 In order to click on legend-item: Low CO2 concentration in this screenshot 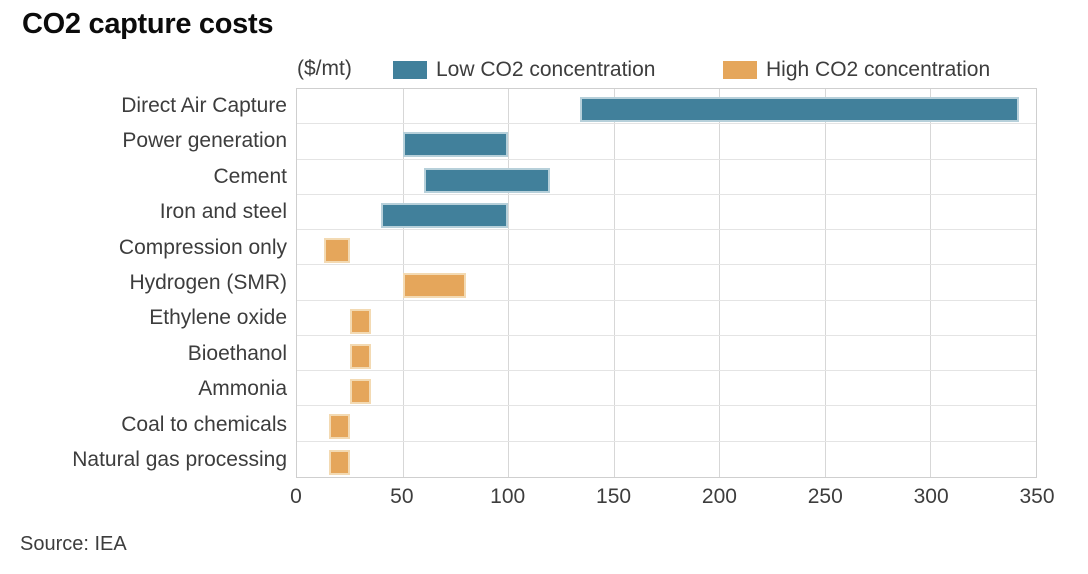, I will do `click(524, 70)`.